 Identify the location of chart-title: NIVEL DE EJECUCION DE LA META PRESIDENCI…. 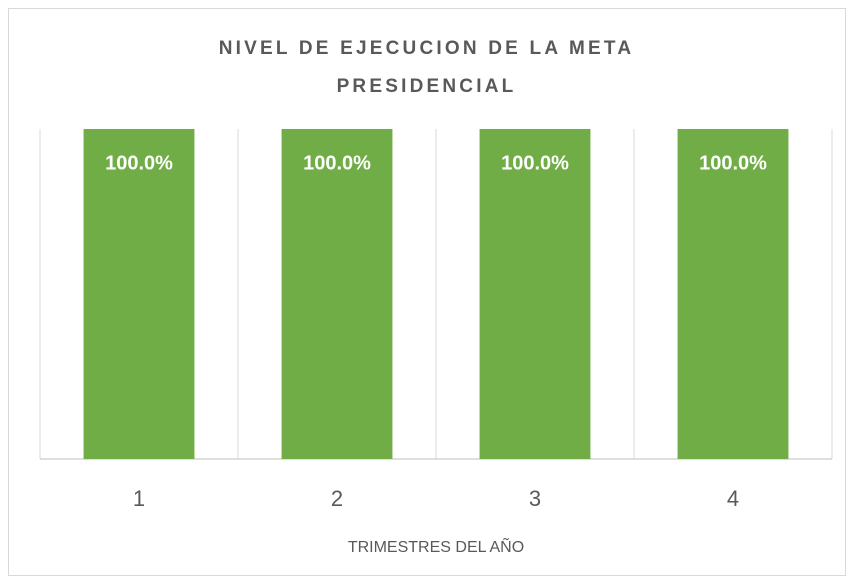
(426, 67).